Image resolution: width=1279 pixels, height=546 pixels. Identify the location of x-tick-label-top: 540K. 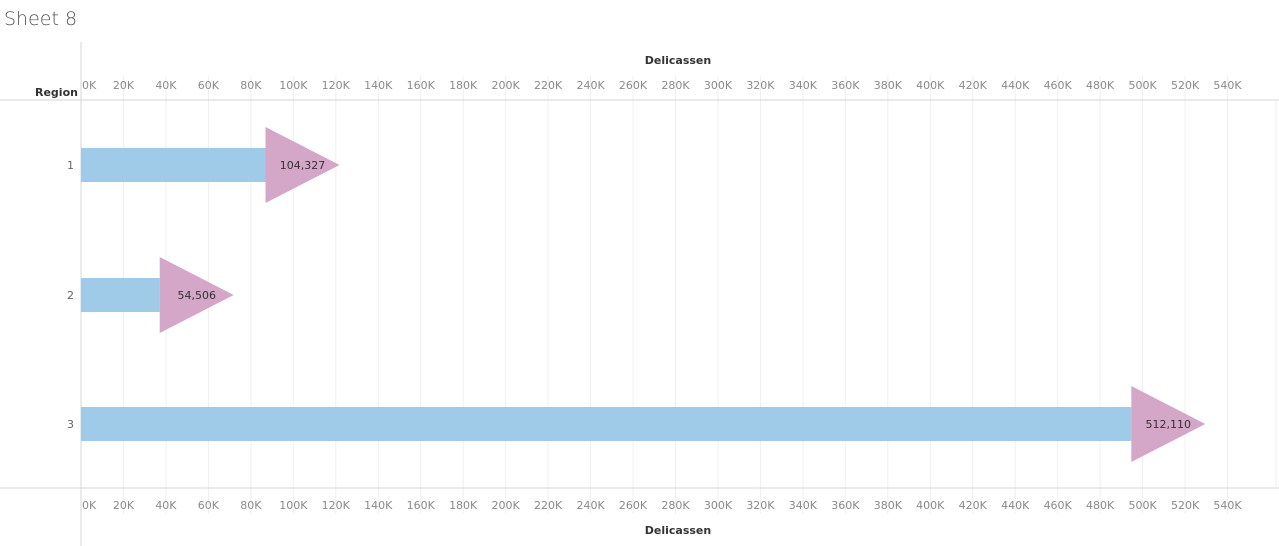
(1227, 85).